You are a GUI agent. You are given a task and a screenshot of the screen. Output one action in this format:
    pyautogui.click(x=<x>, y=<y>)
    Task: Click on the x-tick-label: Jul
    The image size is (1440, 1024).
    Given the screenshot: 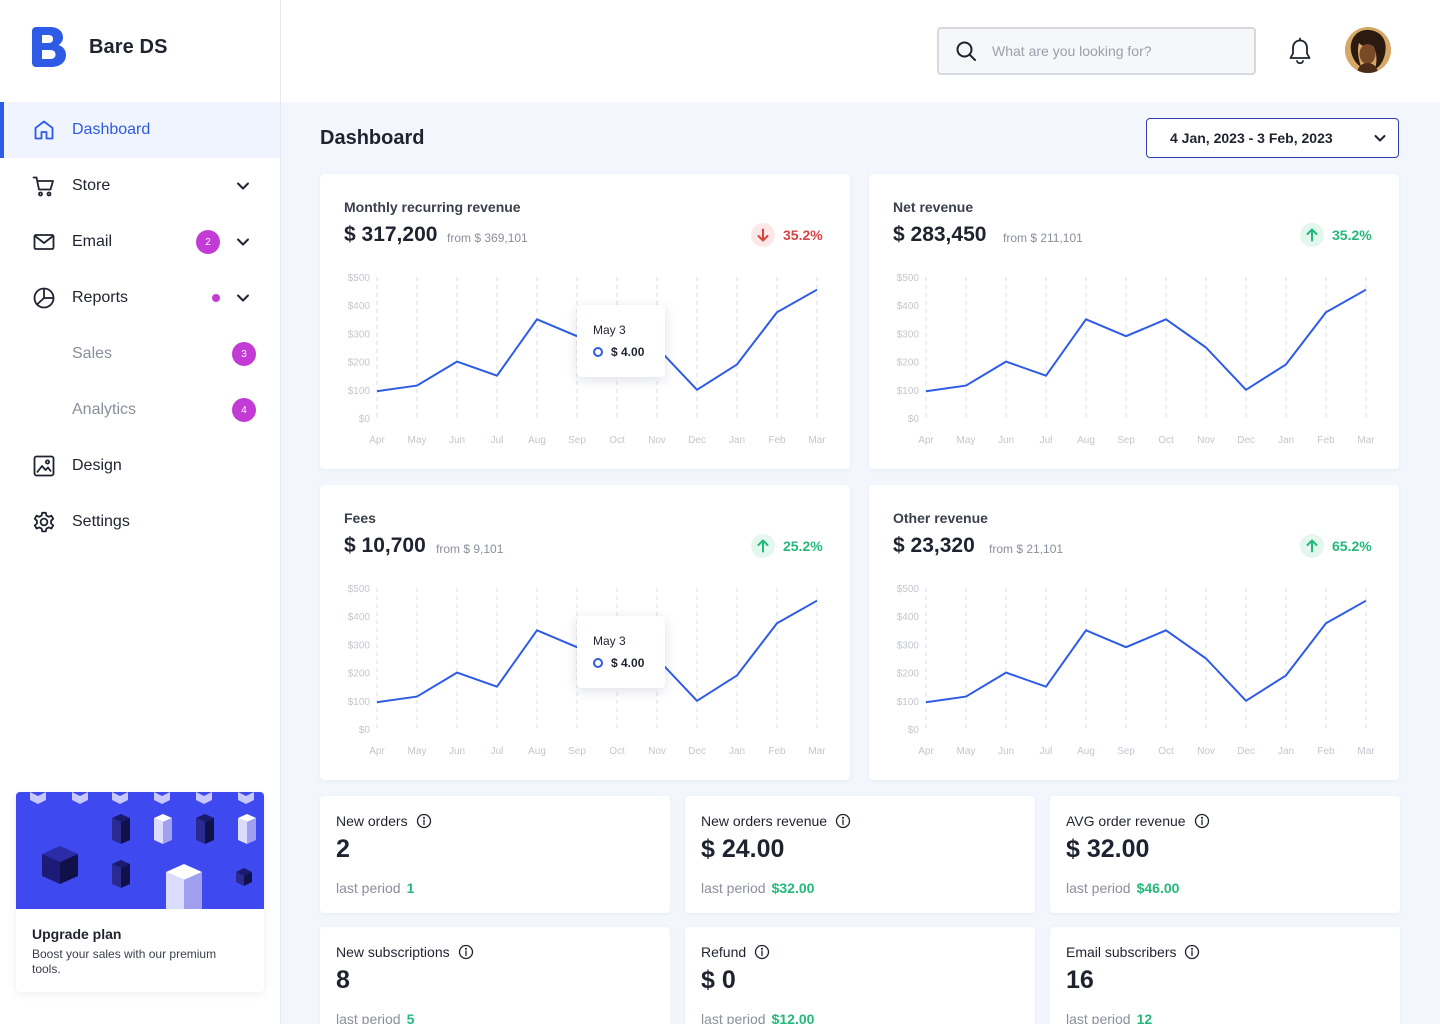 What is the action you would take?
    pyautogui.click(x=497, y=440)
    